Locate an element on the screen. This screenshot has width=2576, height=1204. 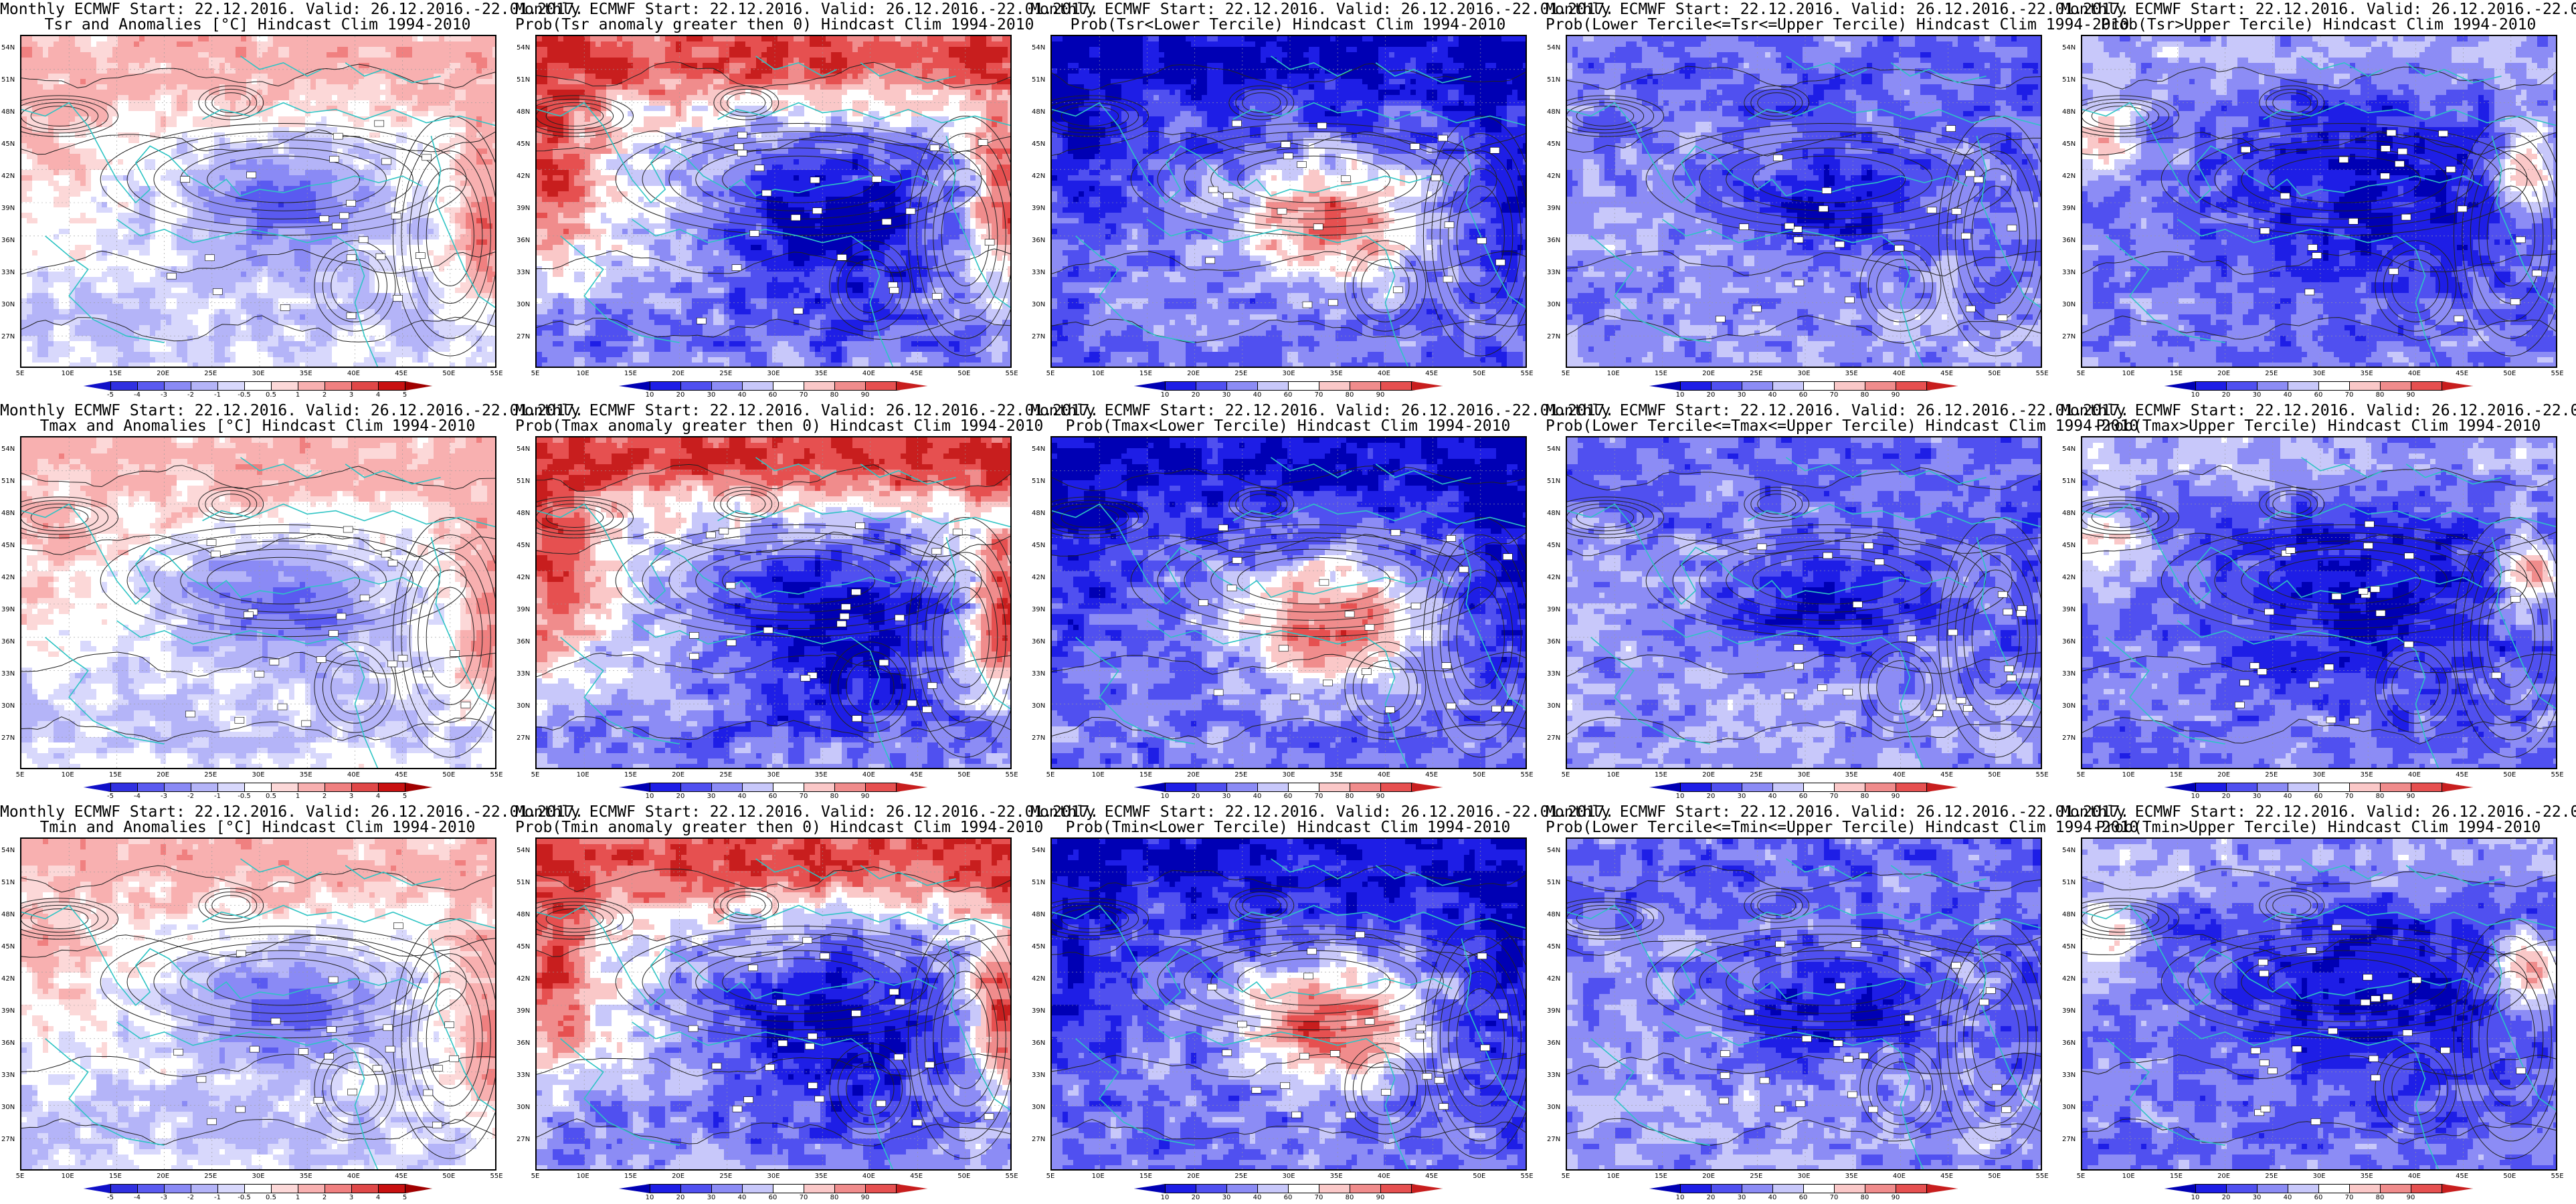
latitude-tick-label: 33N is located at coordinates (1038, 272).